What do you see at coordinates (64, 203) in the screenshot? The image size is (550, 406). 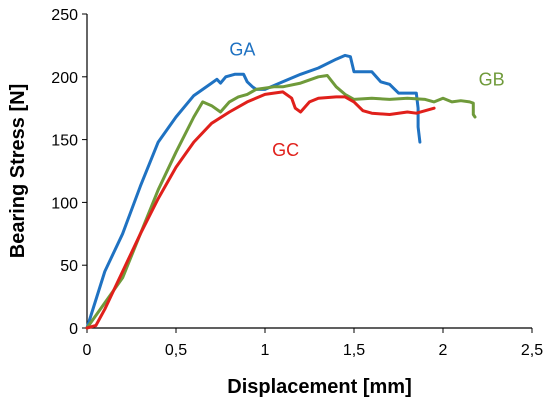 I see `y-tick-label: 100` at bounding box center [64, 203].